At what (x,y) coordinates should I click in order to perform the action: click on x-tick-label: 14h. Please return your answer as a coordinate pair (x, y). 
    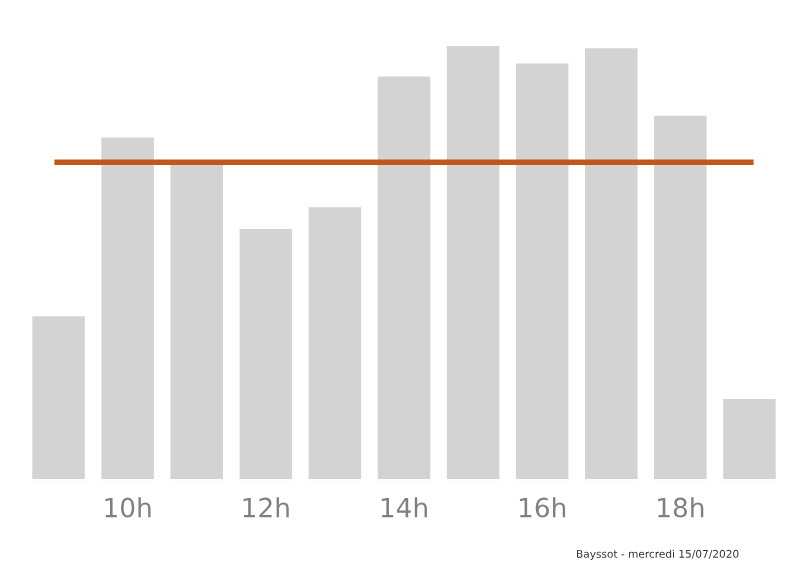
    Looking at the image, I should click on (404, 507).